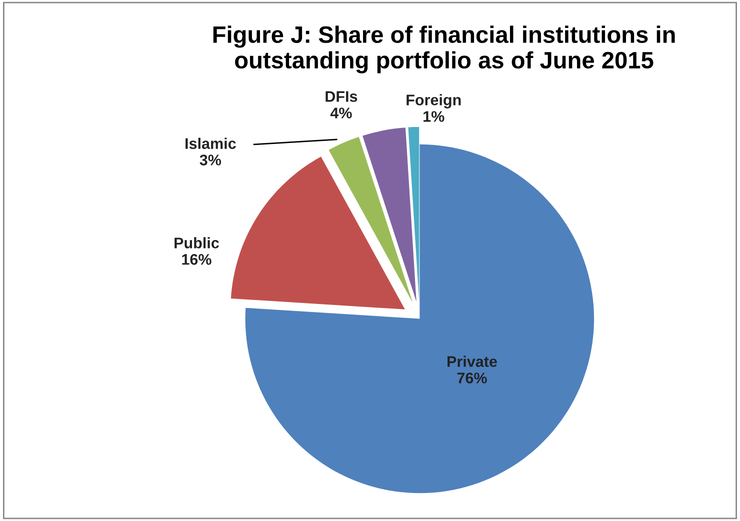 This screenshot has height=521, width=740. Describe the element at coordinates (434, 116) in the screenshot. I see `data-label: 1%` at that location.